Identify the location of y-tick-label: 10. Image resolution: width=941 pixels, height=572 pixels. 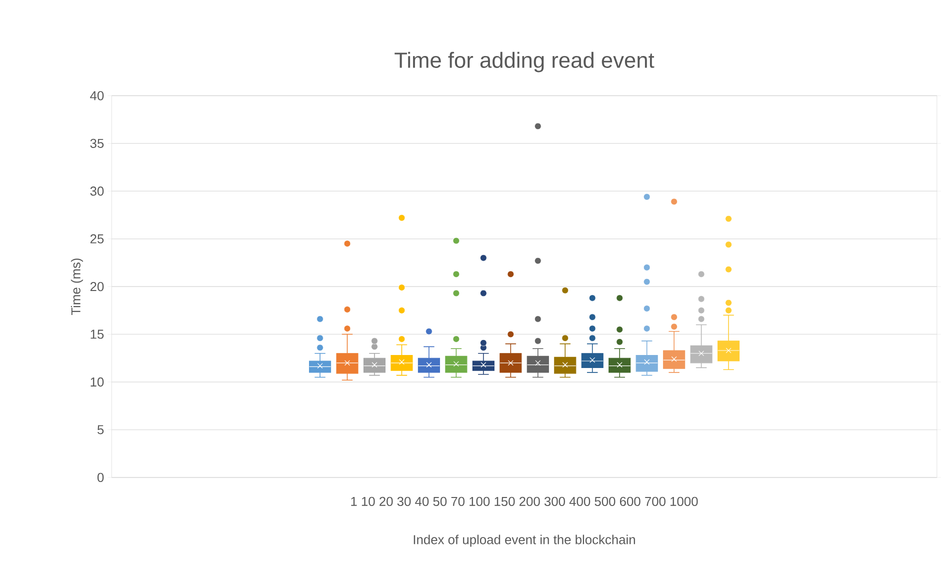
(97, 381).